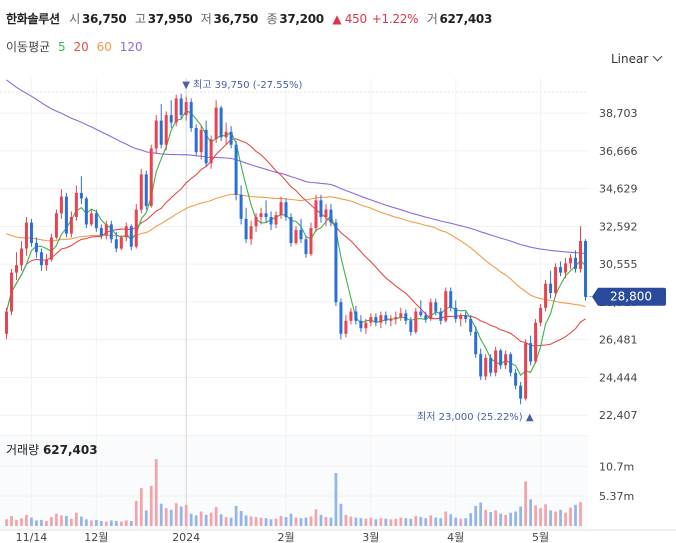  I want to click on y-tick-label: 38,703, so click(618, 113).